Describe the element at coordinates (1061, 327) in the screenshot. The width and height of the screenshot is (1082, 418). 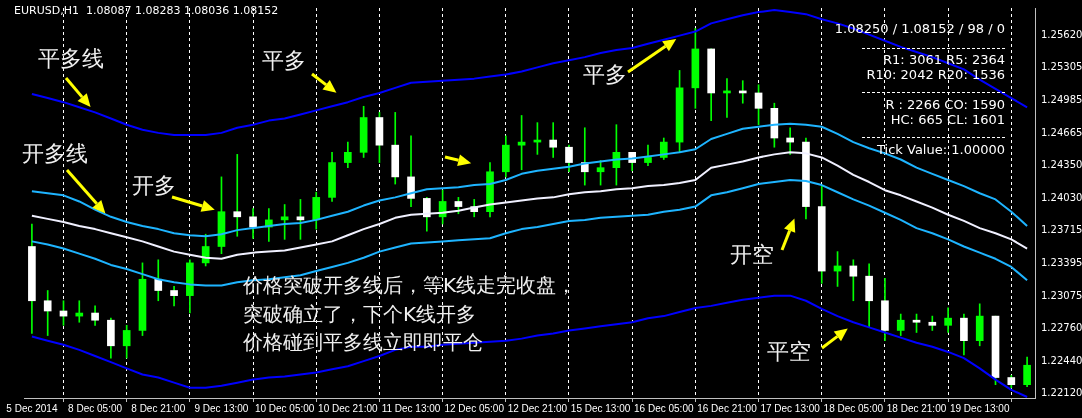
I see `y-tick-label: 1.22760` at that location.